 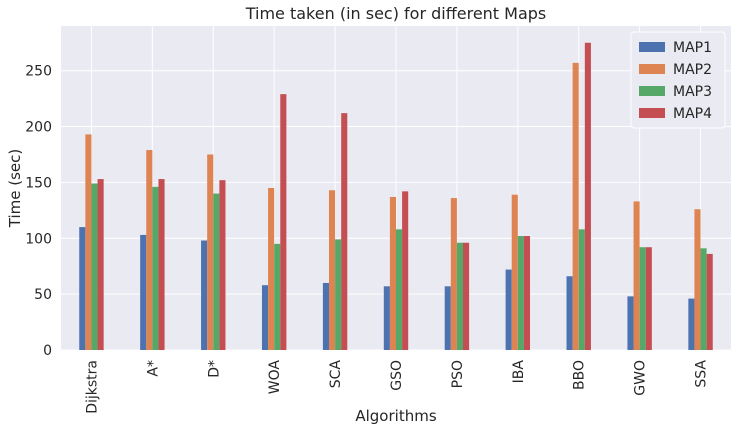 What do you see at coordinates (399, 289) in the screenshot?
I see `bar-map3-gso` at bounding box center [399, 289].